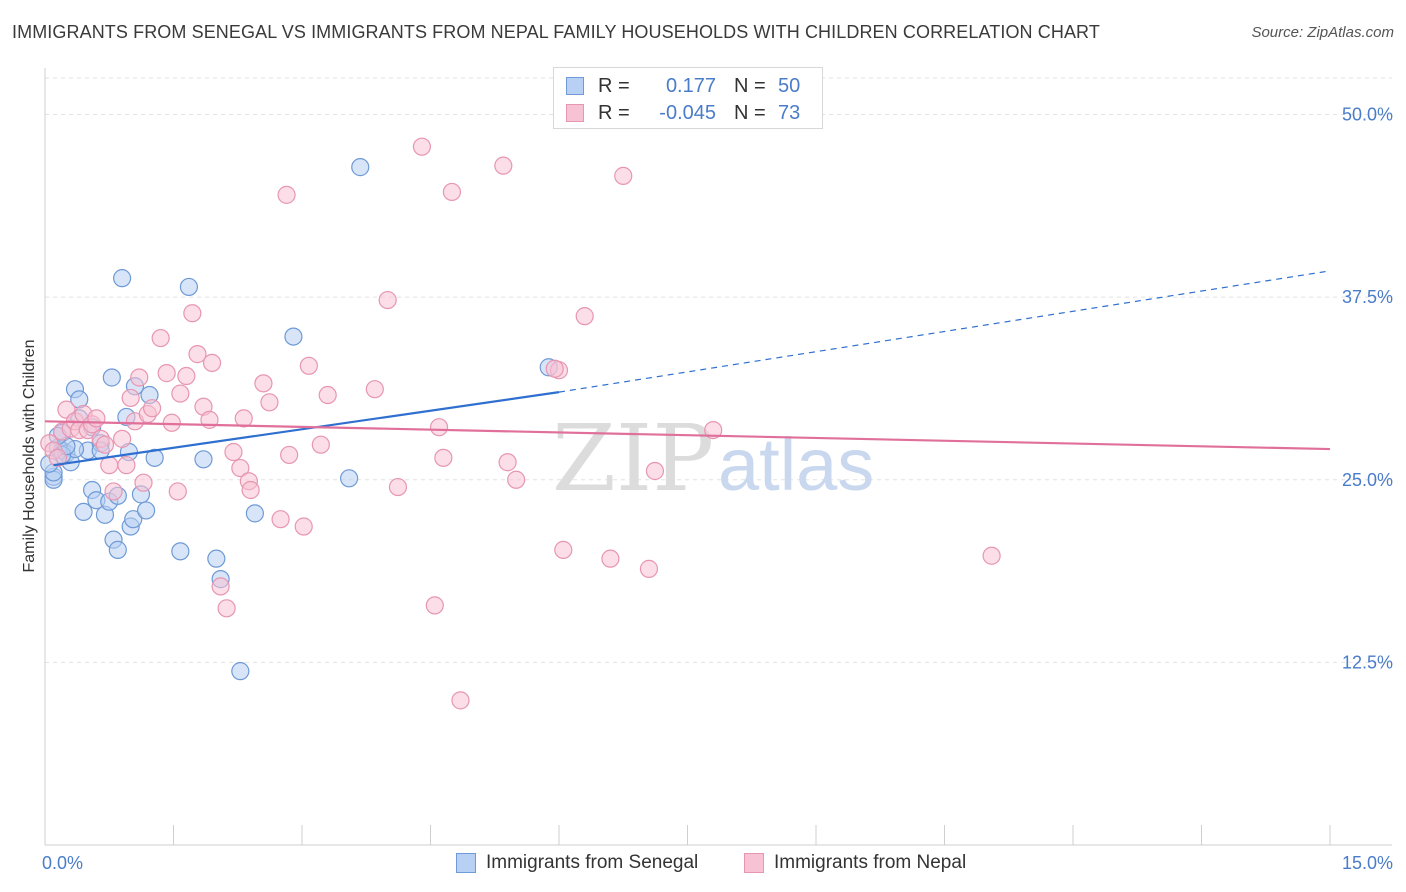  What do you see at coordinates (1367, 389) in the screenshot?
I see `y-tick-labels: 12.5% 25.0% 37.5% 50.0%` at bounding box center [1367, 389].